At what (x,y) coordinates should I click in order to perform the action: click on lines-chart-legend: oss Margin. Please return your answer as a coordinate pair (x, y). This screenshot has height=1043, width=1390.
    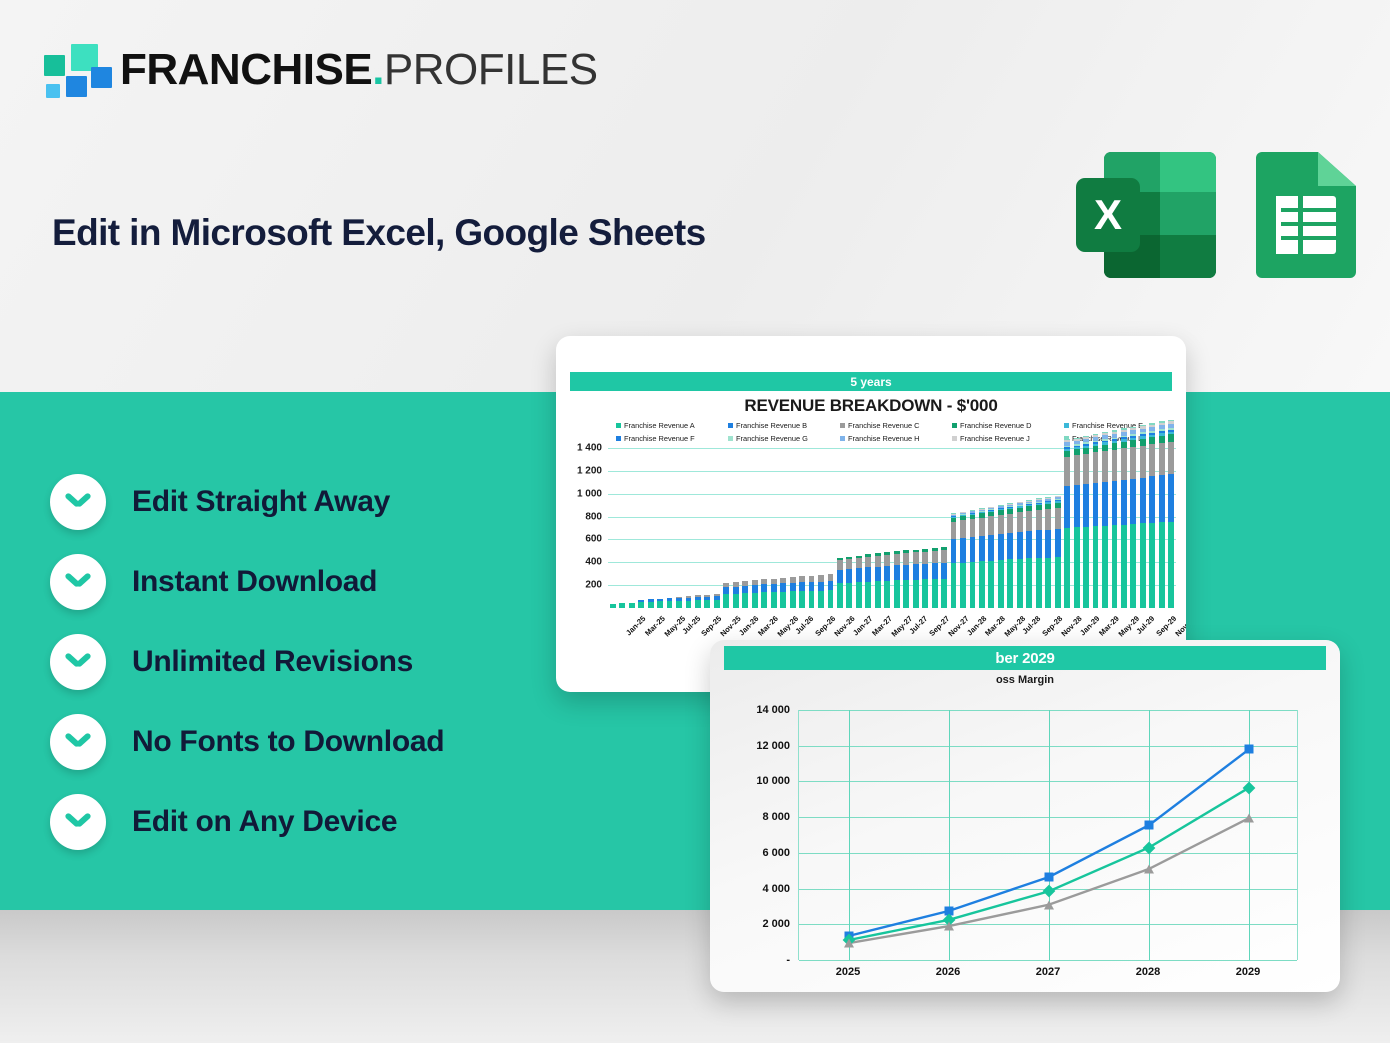
    Looking at the image, I should click on (1025, 680).